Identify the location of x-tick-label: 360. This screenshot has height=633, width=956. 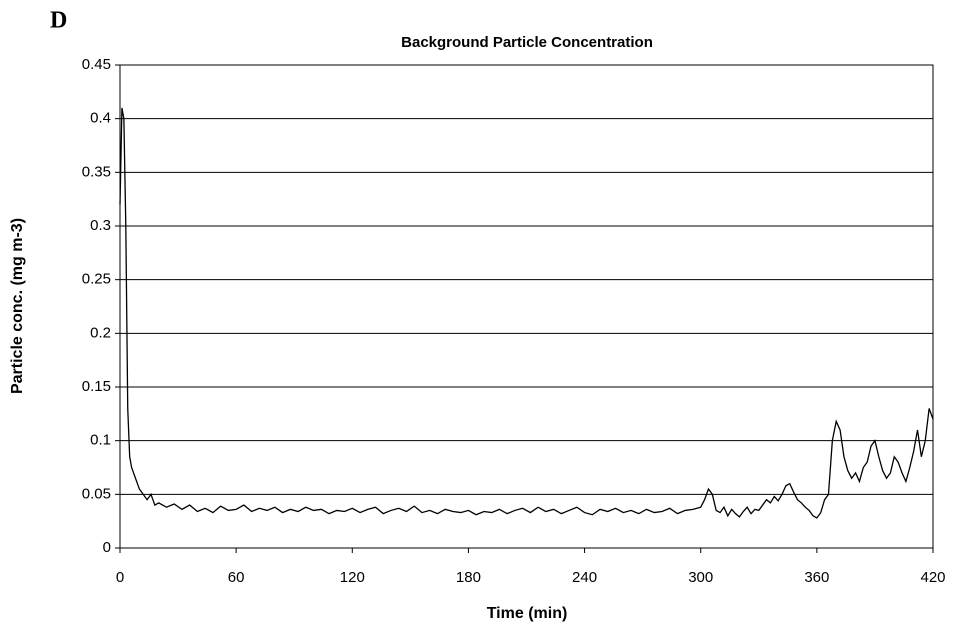
(816, 577).